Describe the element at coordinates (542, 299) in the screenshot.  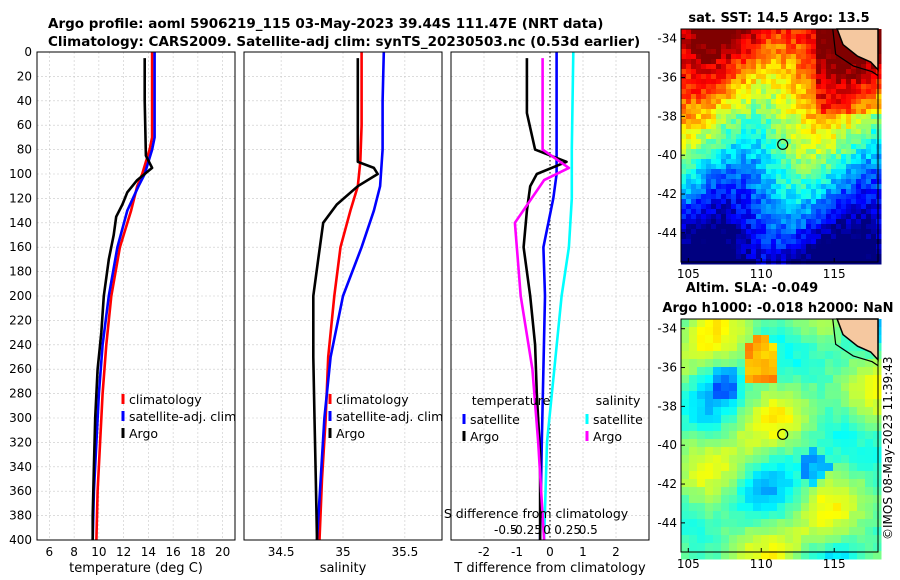
I see `series-line-salinity-argo` at that location.